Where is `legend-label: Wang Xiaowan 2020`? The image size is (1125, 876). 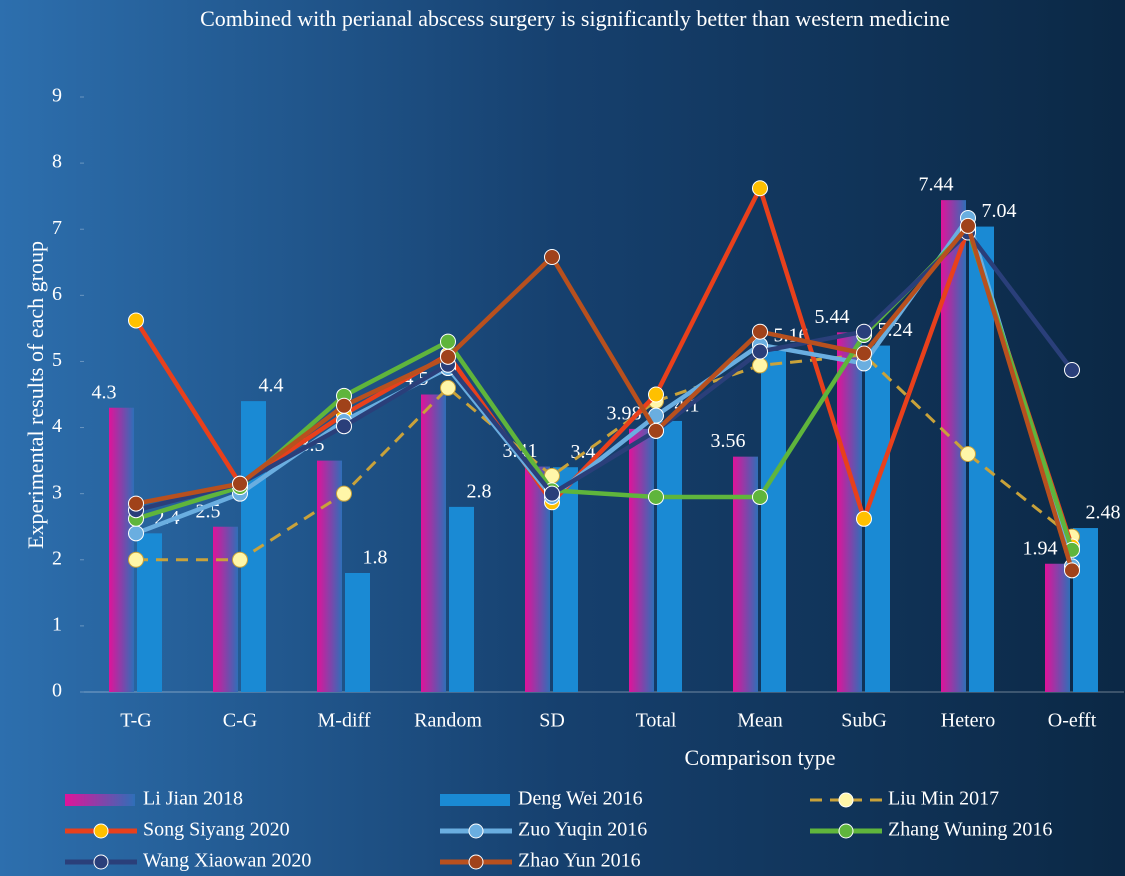 legend-label: Wang Xiaowan 2020 is located at coordinates (227, 861).